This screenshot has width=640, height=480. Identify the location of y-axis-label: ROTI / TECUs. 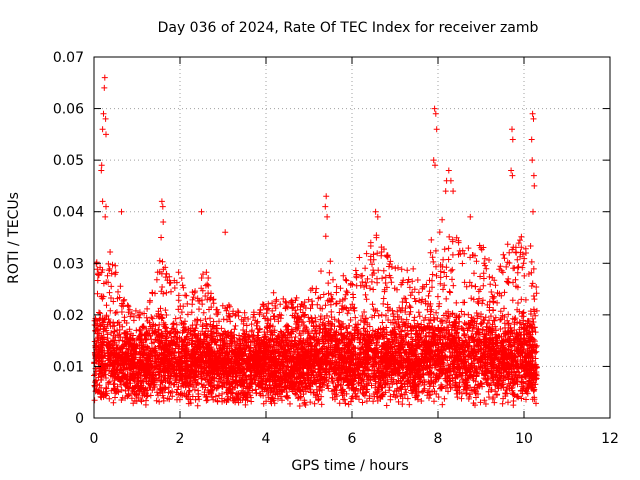
(14, 238).